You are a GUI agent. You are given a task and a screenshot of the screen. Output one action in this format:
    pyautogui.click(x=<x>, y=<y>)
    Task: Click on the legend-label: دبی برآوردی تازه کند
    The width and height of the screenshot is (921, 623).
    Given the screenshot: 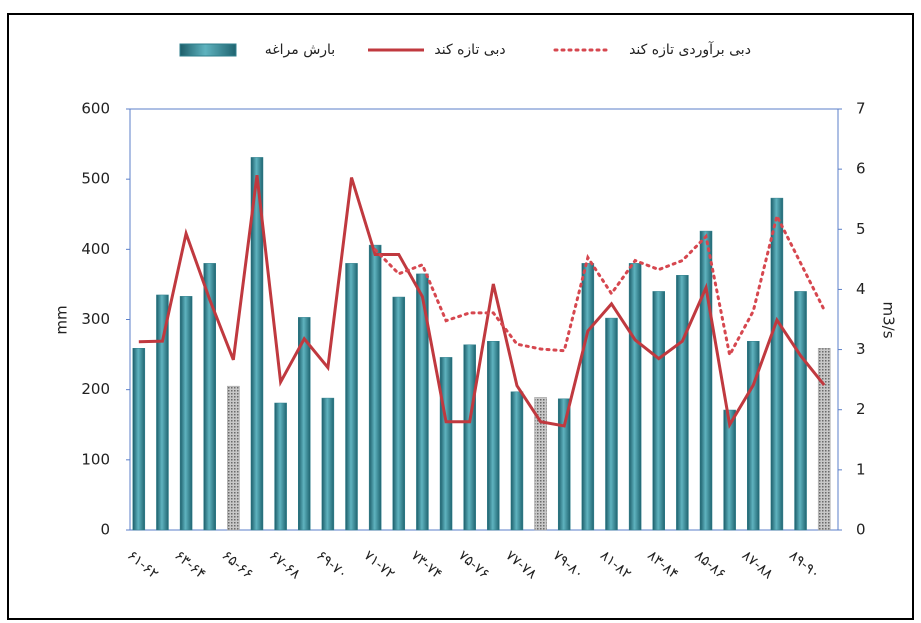 What is the action you would take?
    pyautogui.click(x=690, y=49)
    